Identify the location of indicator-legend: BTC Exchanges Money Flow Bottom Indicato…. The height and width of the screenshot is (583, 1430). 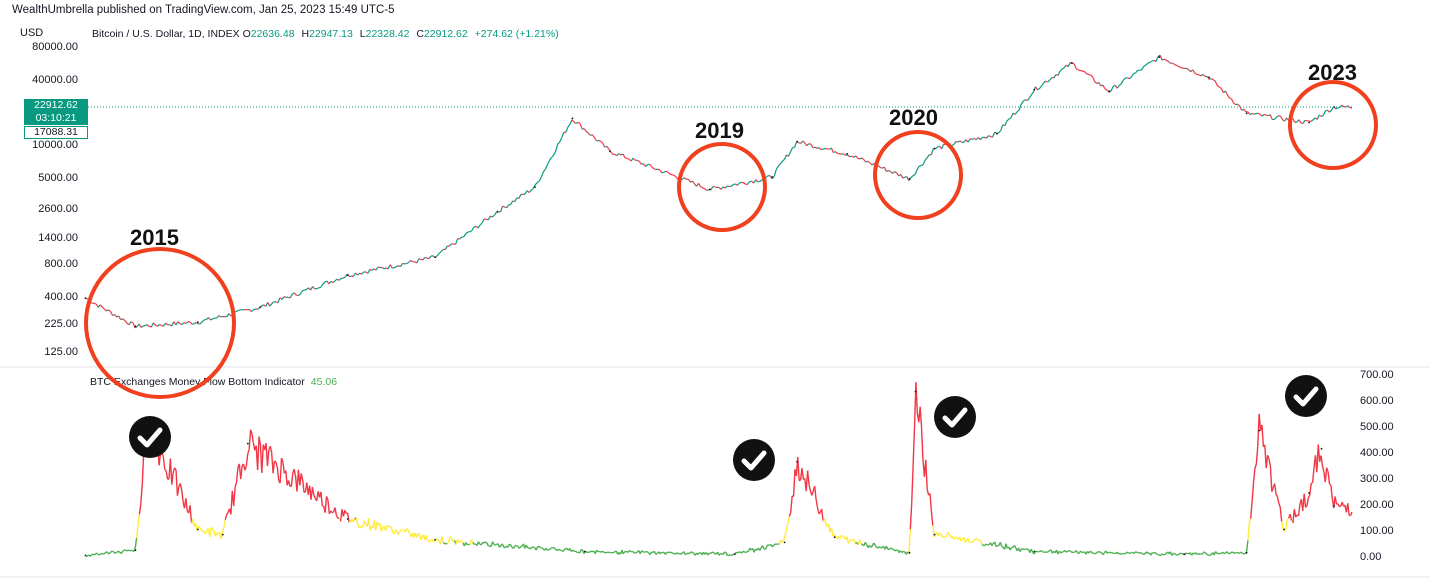
(213, 382).